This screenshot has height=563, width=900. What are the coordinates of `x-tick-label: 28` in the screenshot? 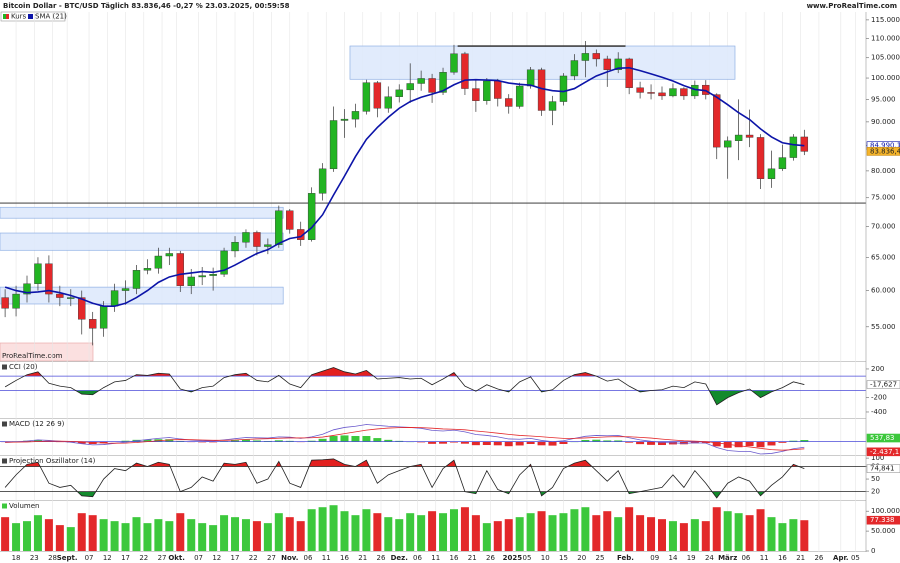 It's located at (52, 558).